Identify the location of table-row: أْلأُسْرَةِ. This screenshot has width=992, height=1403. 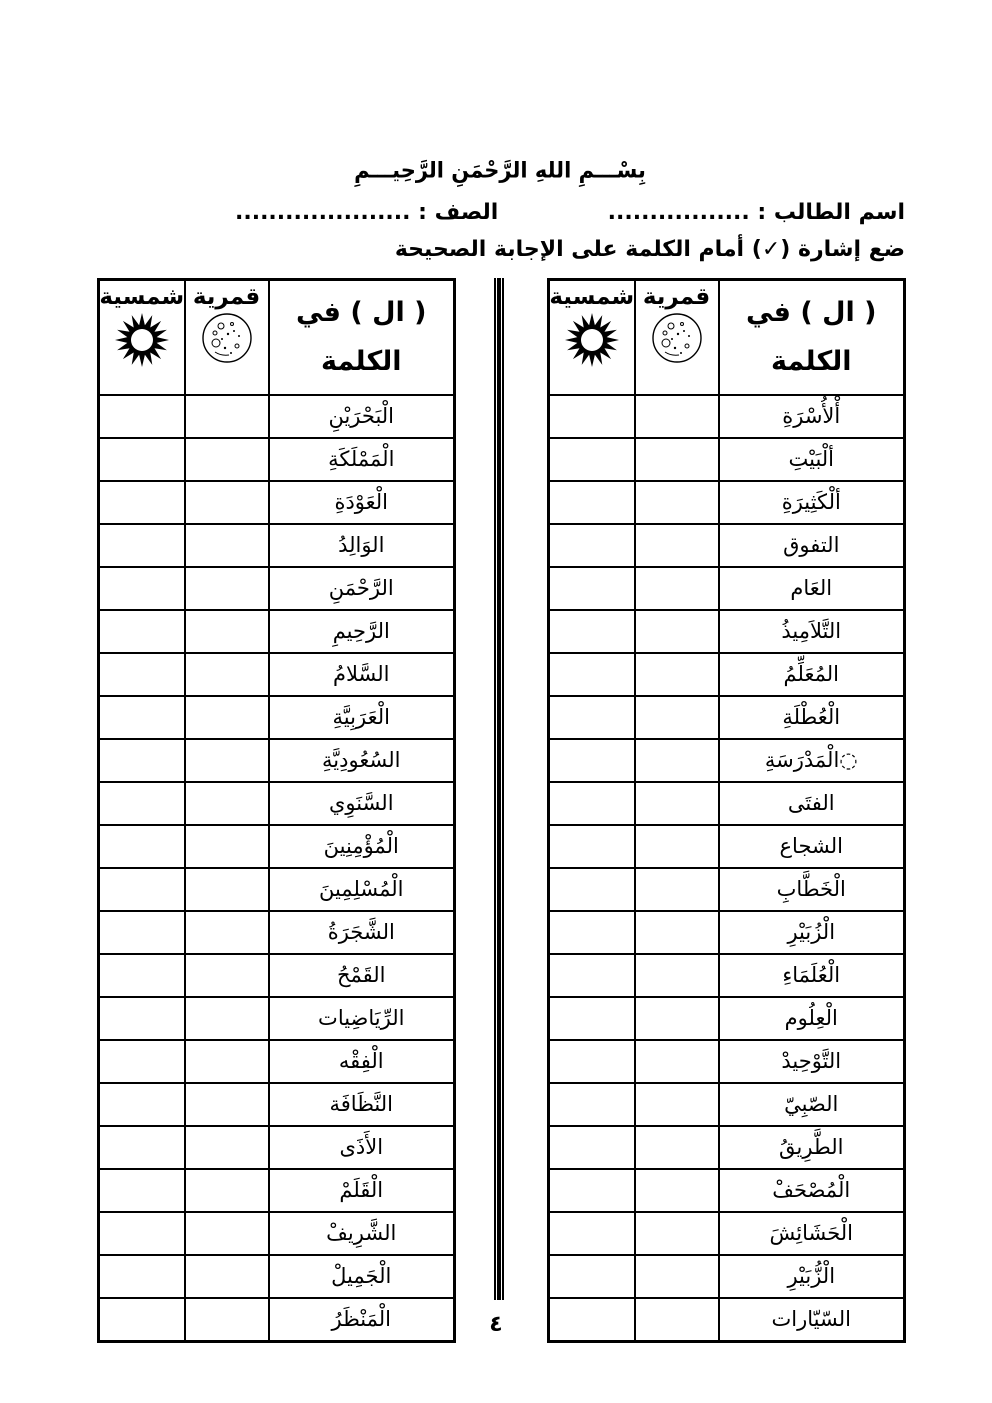
(726, 416).